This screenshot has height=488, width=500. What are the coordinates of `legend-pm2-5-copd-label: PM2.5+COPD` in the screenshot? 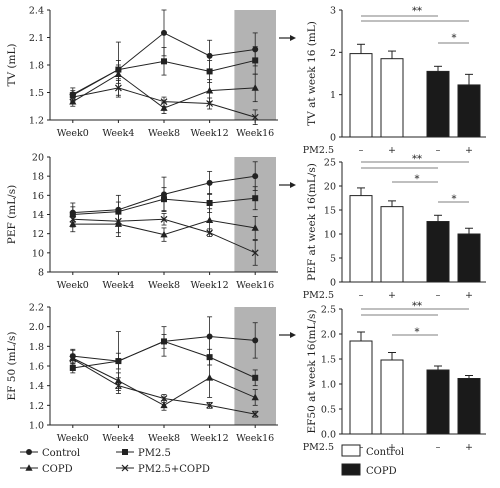 It's located at (174, 469).